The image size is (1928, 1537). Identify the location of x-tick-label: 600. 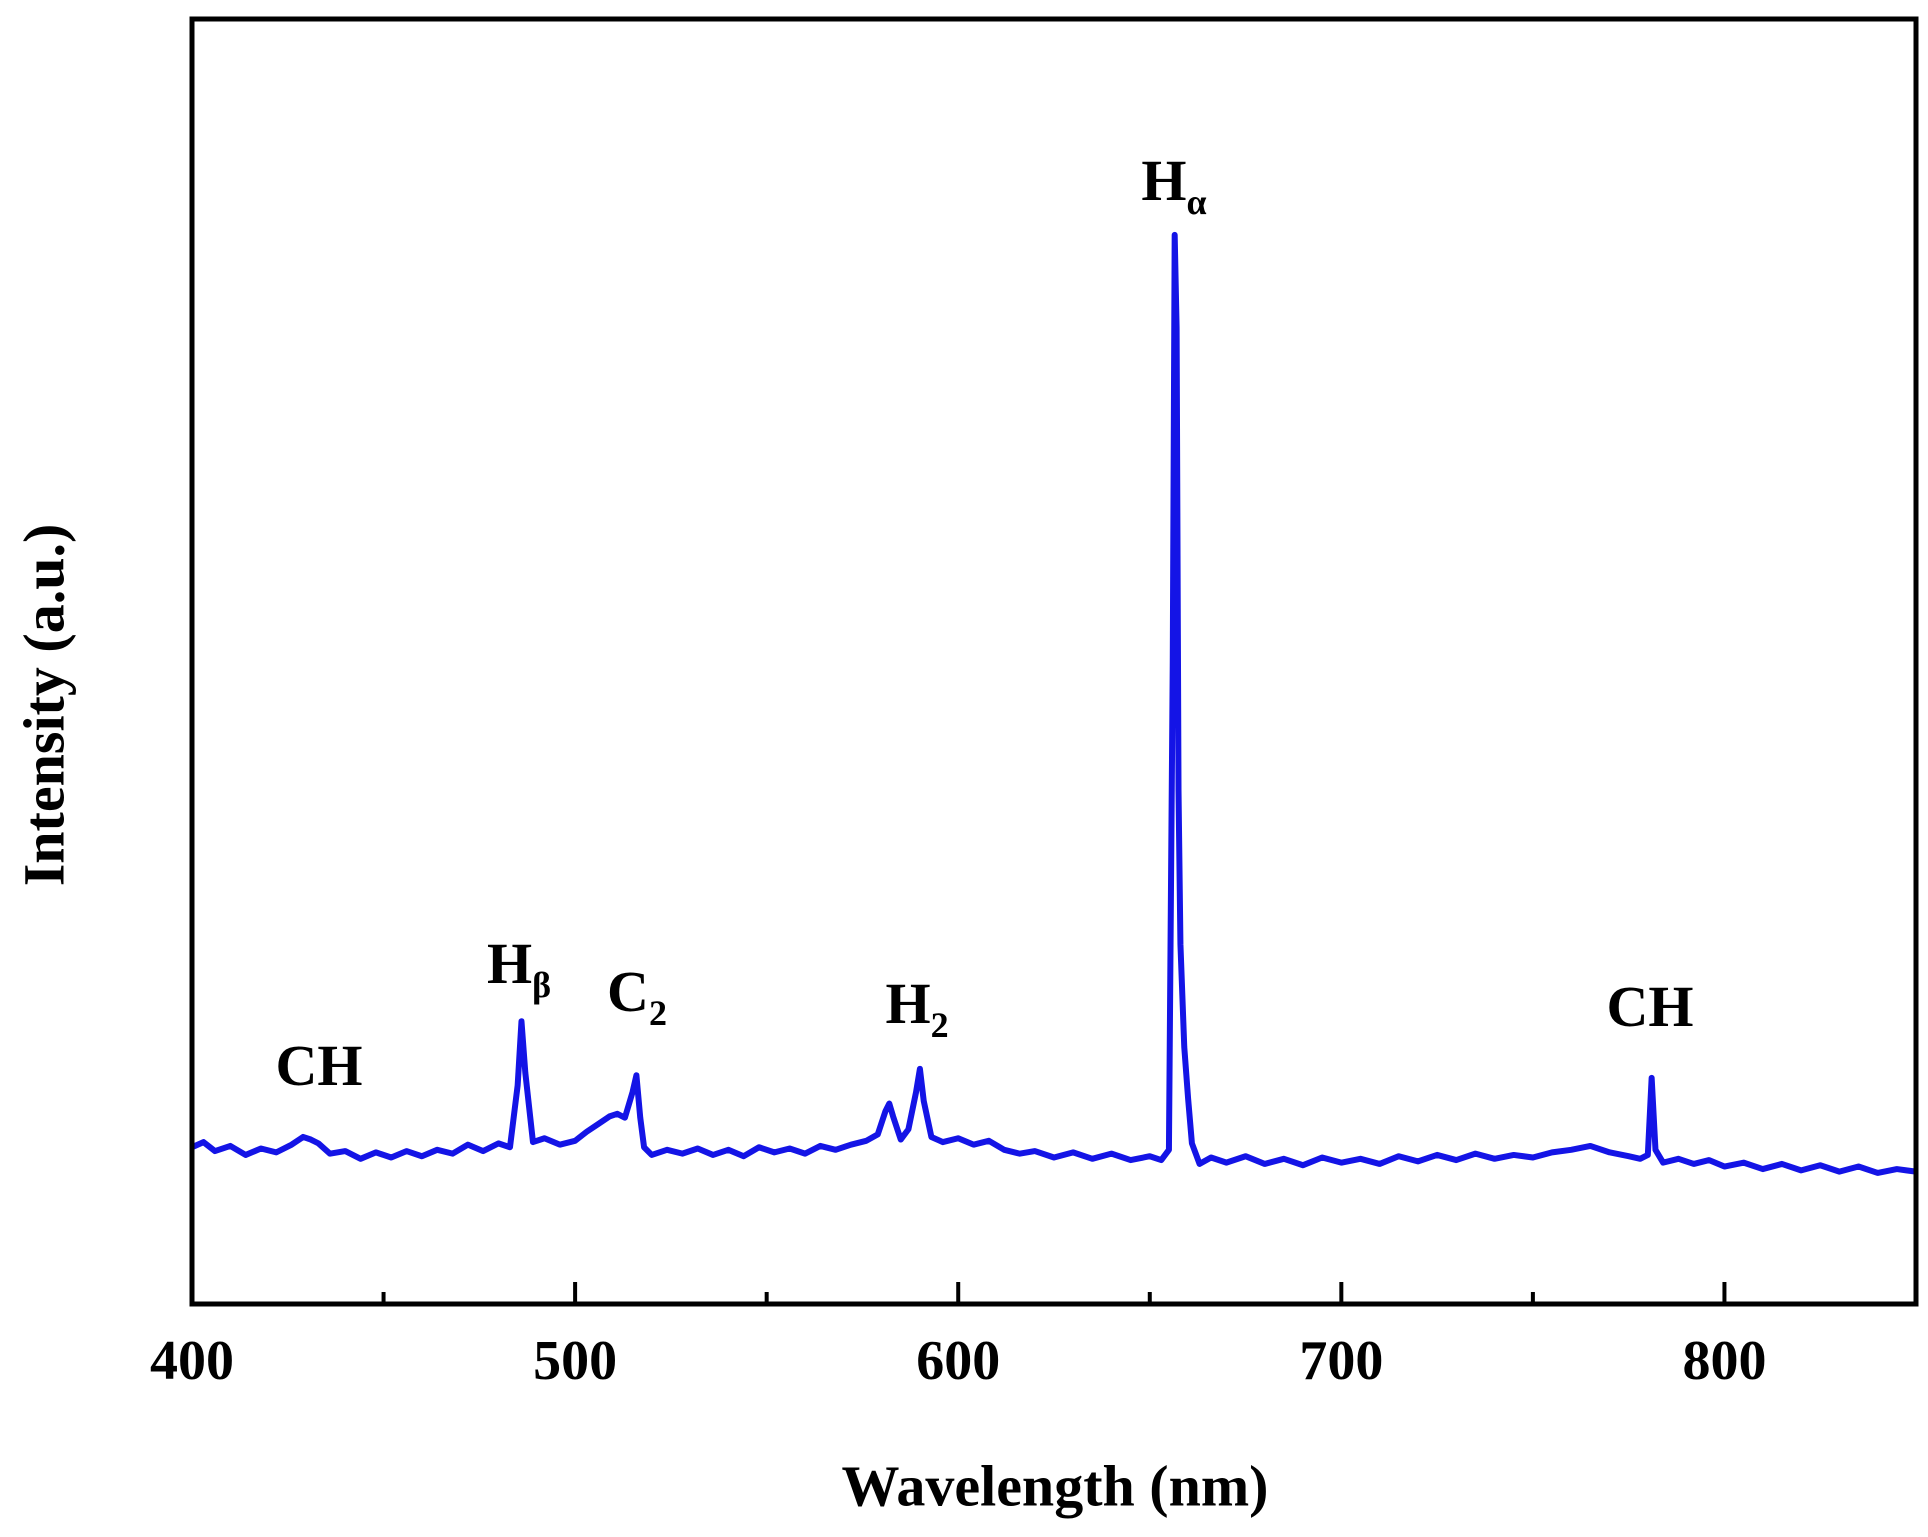
(958, 1361).